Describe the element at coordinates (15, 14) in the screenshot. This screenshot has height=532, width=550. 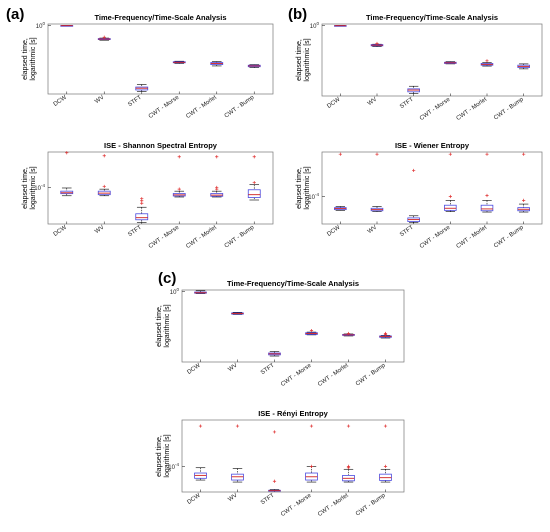
I see `panel-a-label: (a)` at that location.